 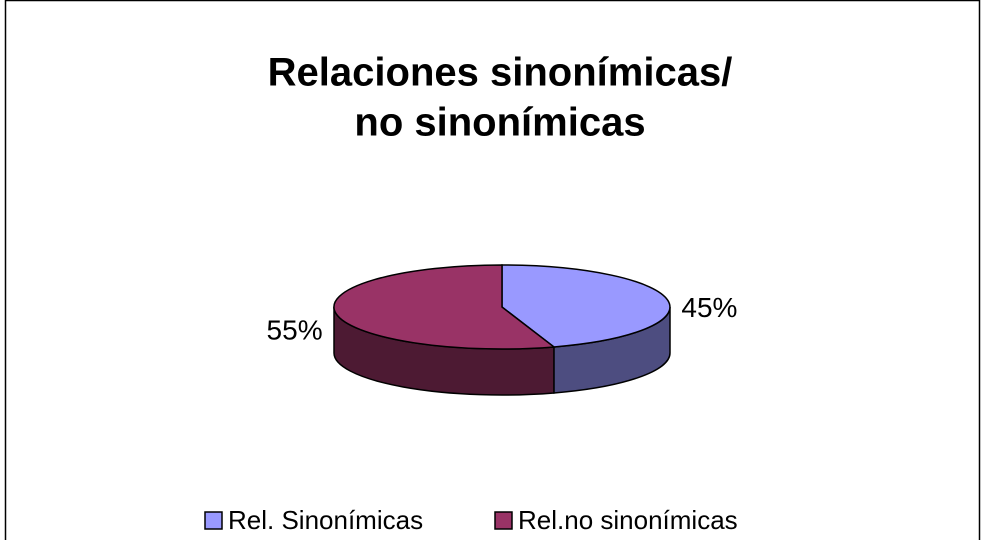 What do you see at coordinates (628, 520) in the screenshot?
I see `legend-label: Rel.no sinonímicas` at bounding box center [628, 520].